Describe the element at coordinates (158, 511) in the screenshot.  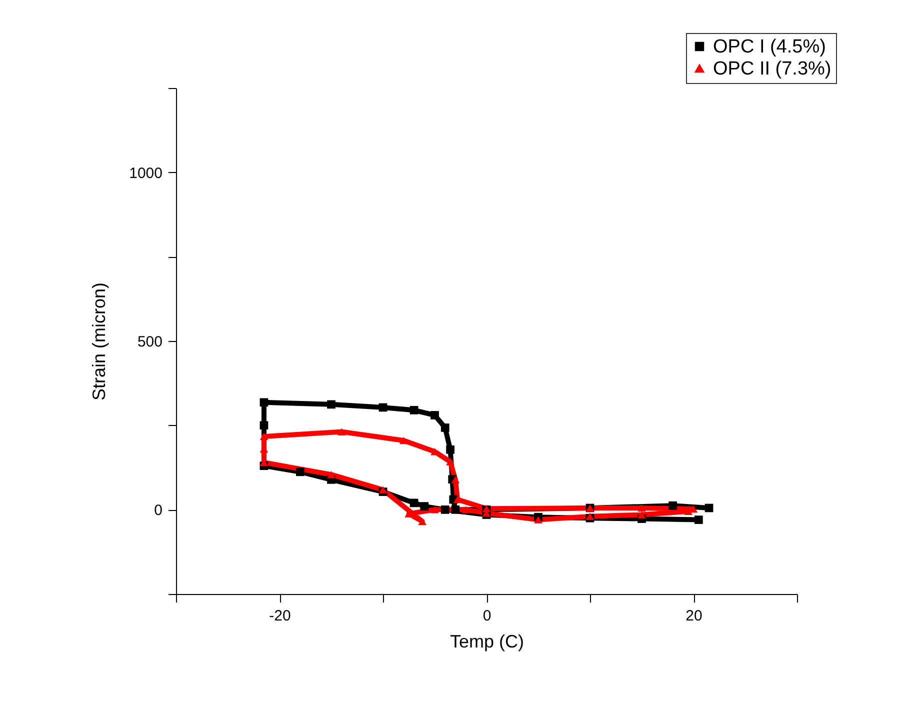
I see `y-tick-label: 0` at that location.